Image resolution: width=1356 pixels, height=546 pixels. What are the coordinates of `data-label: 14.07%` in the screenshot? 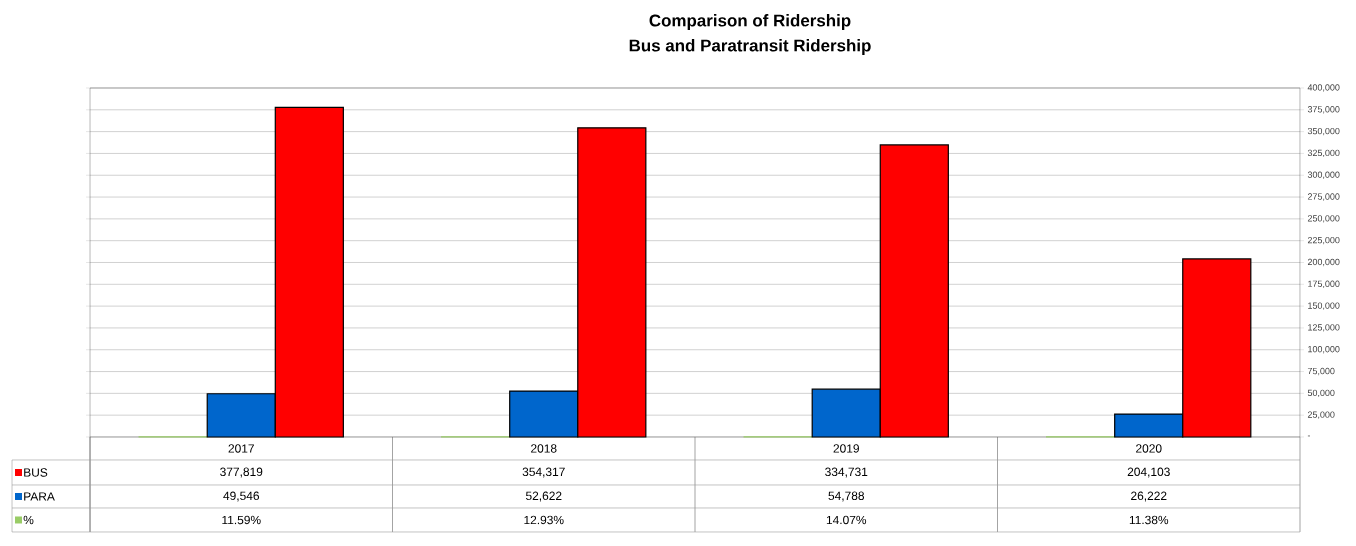 It's located at (846, 520).